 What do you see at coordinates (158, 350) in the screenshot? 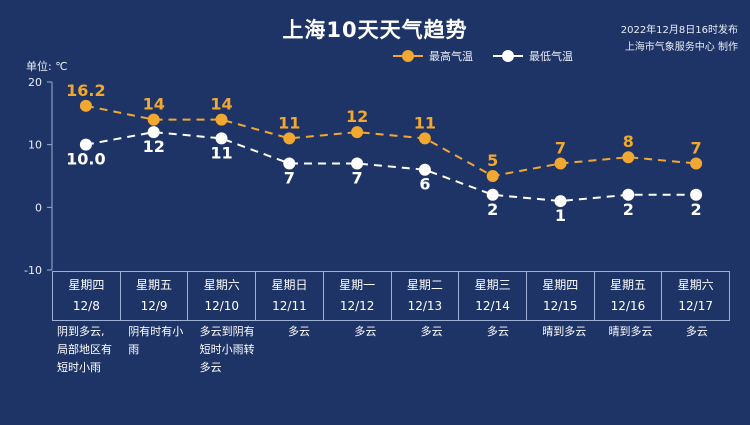
I see `weather-condition: 阴有时有小雨` at bounding box center [158, 350].